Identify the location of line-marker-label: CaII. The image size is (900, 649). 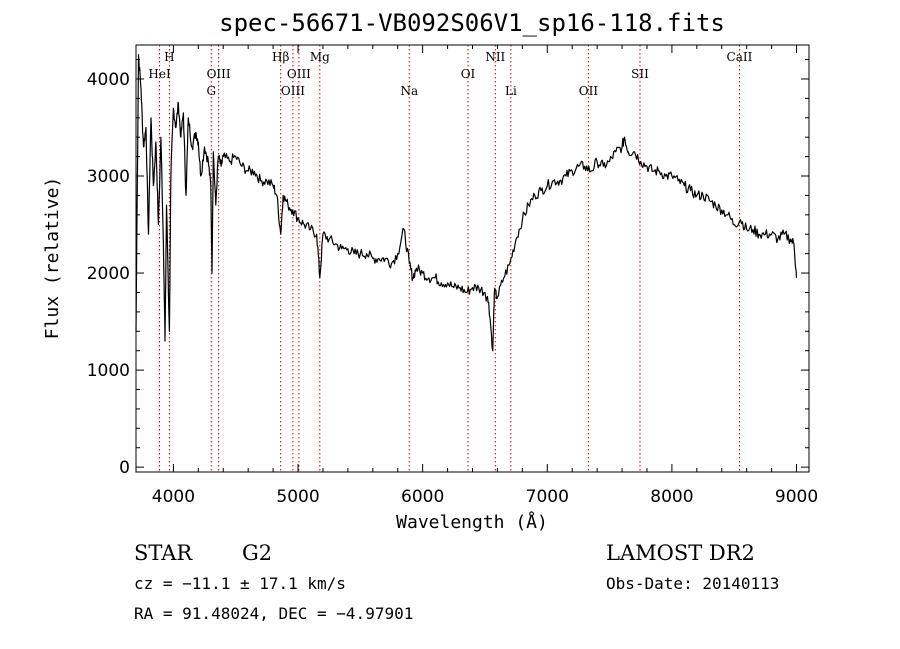
(740, 57).